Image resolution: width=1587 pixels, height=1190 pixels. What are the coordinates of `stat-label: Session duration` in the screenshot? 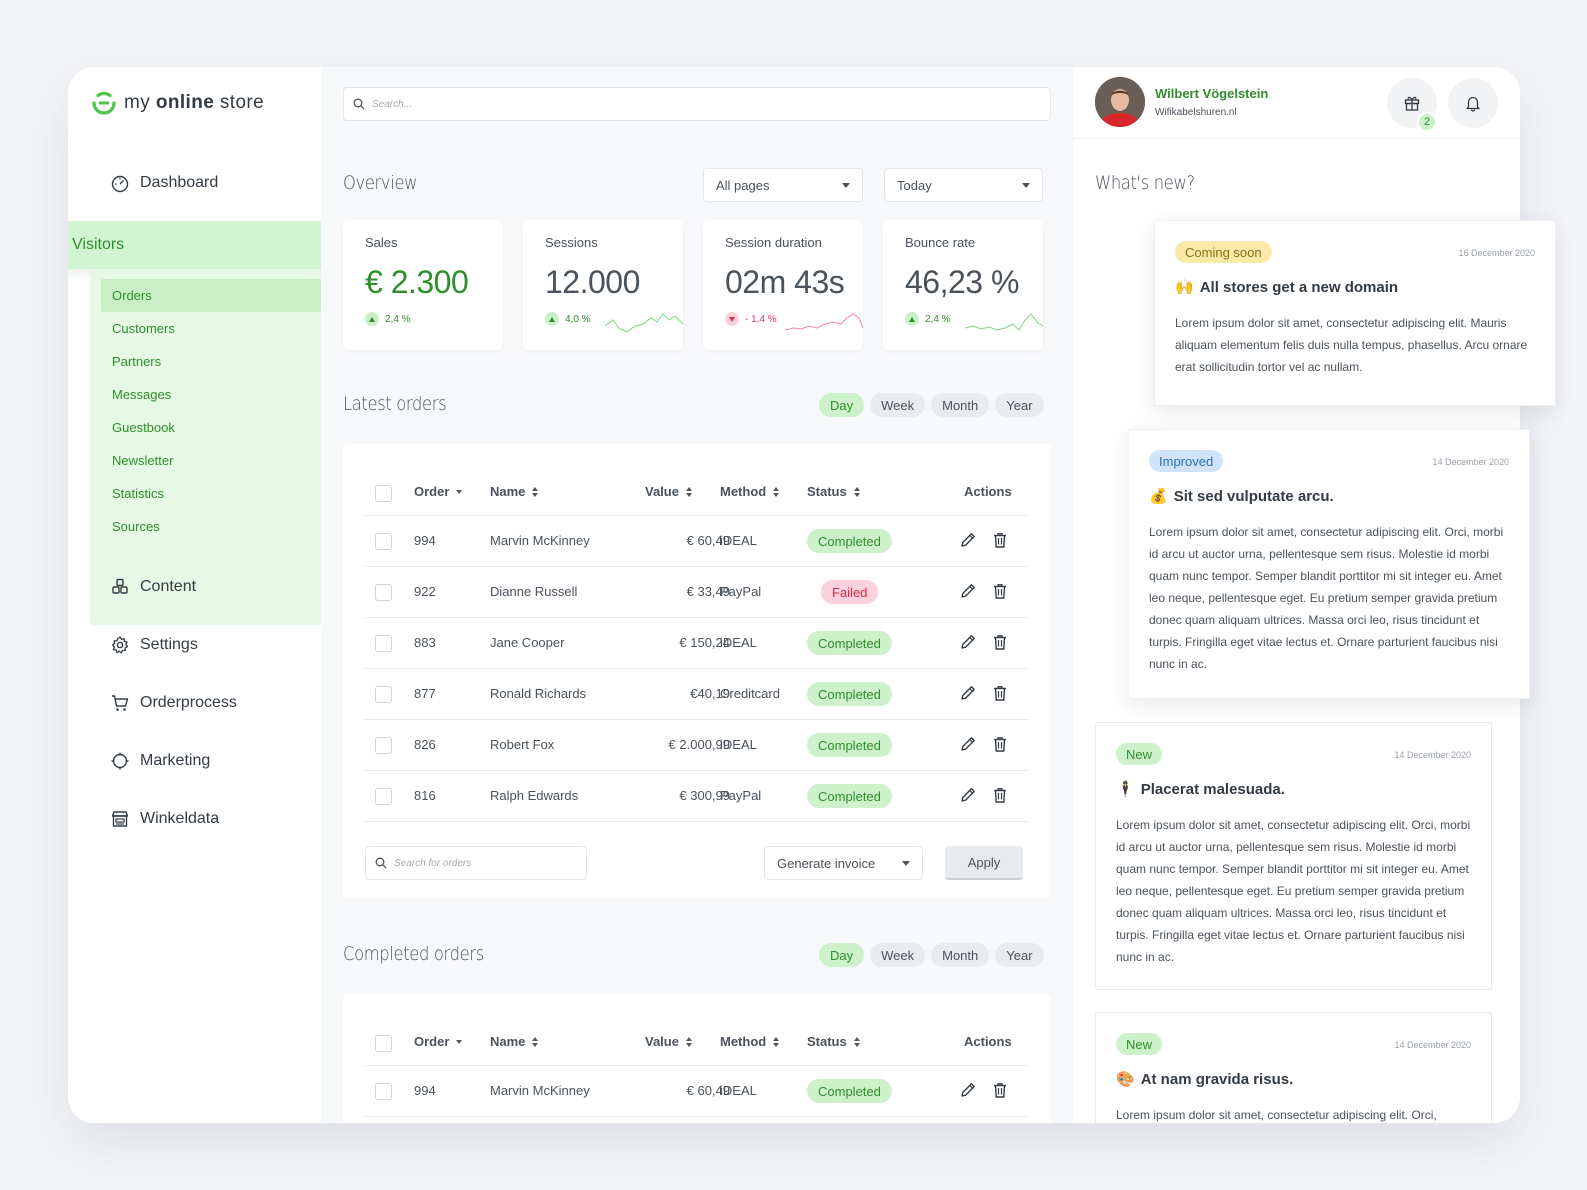 It's located at (773, 242).